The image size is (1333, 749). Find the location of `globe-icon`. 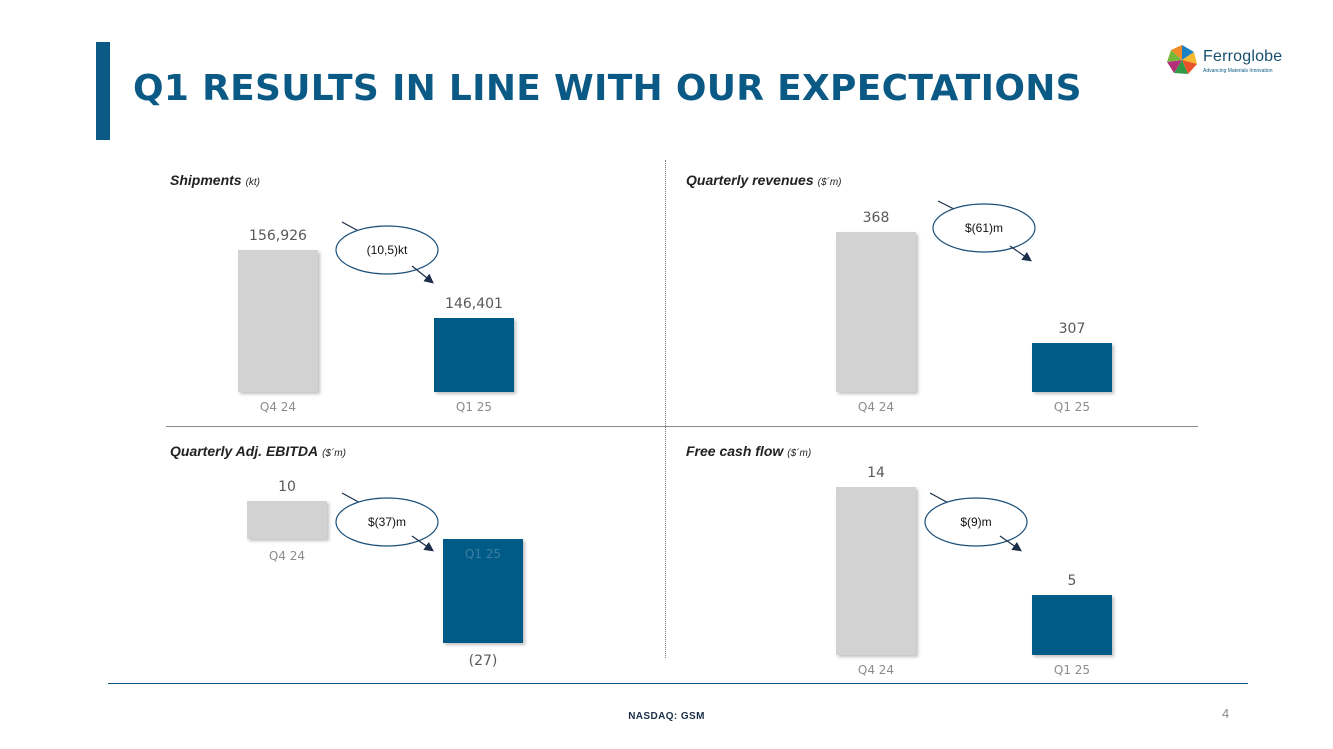

globe-icon is located at coordinates (1182, 59).